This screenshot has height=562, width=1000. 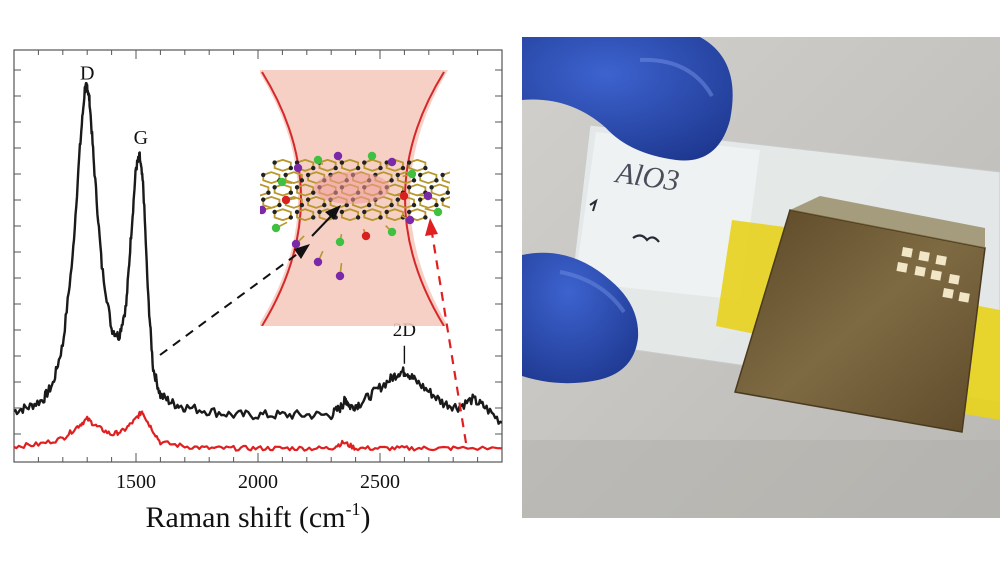 I want to click on black-dashed-arrow-head, so click(x=302, y=251).